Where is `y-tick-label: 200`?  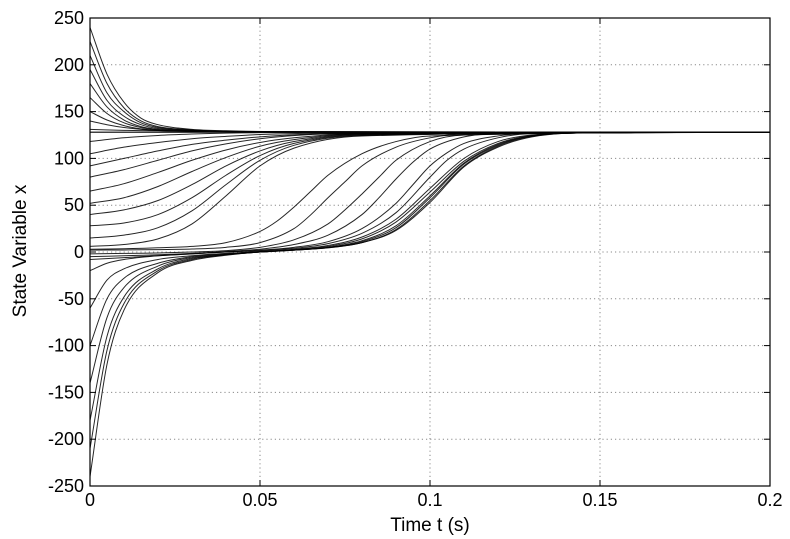 y-tick-label: 200 is located at coordinates (69, 65).